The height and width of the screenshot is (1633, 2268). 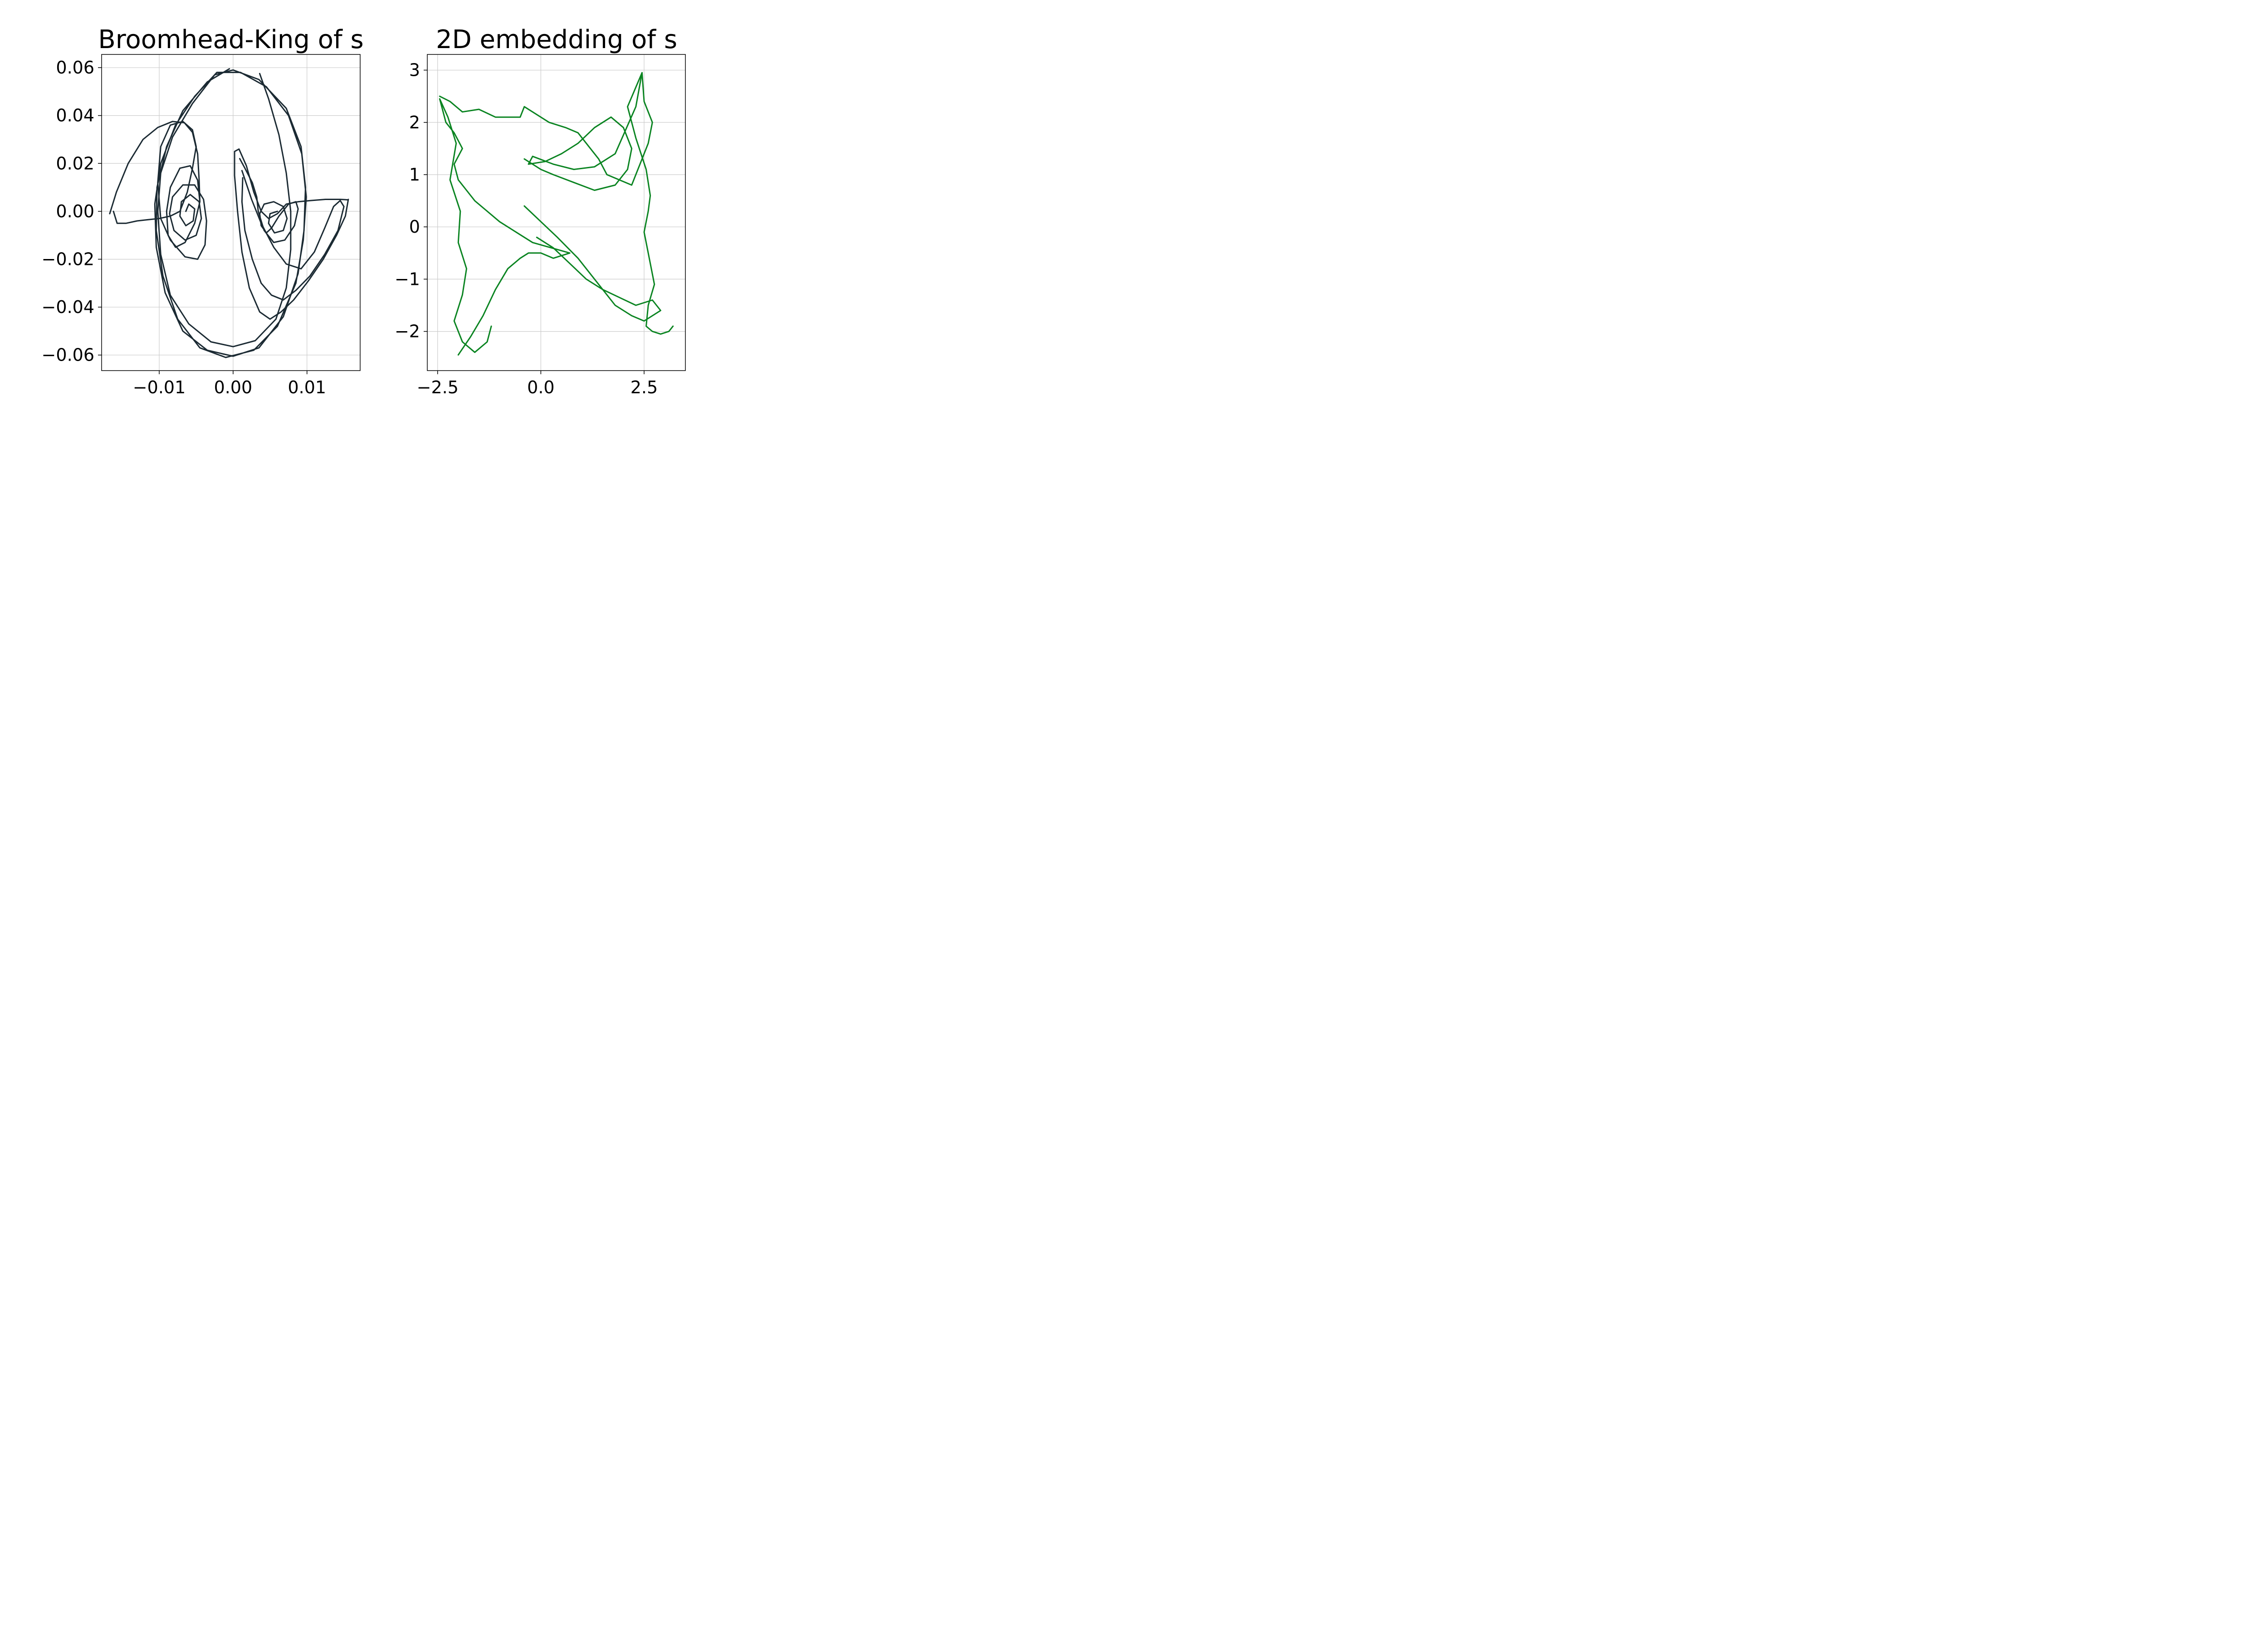 I want to click on left-chart-title: Broomhead-King of s, so click(x=230, y=39).